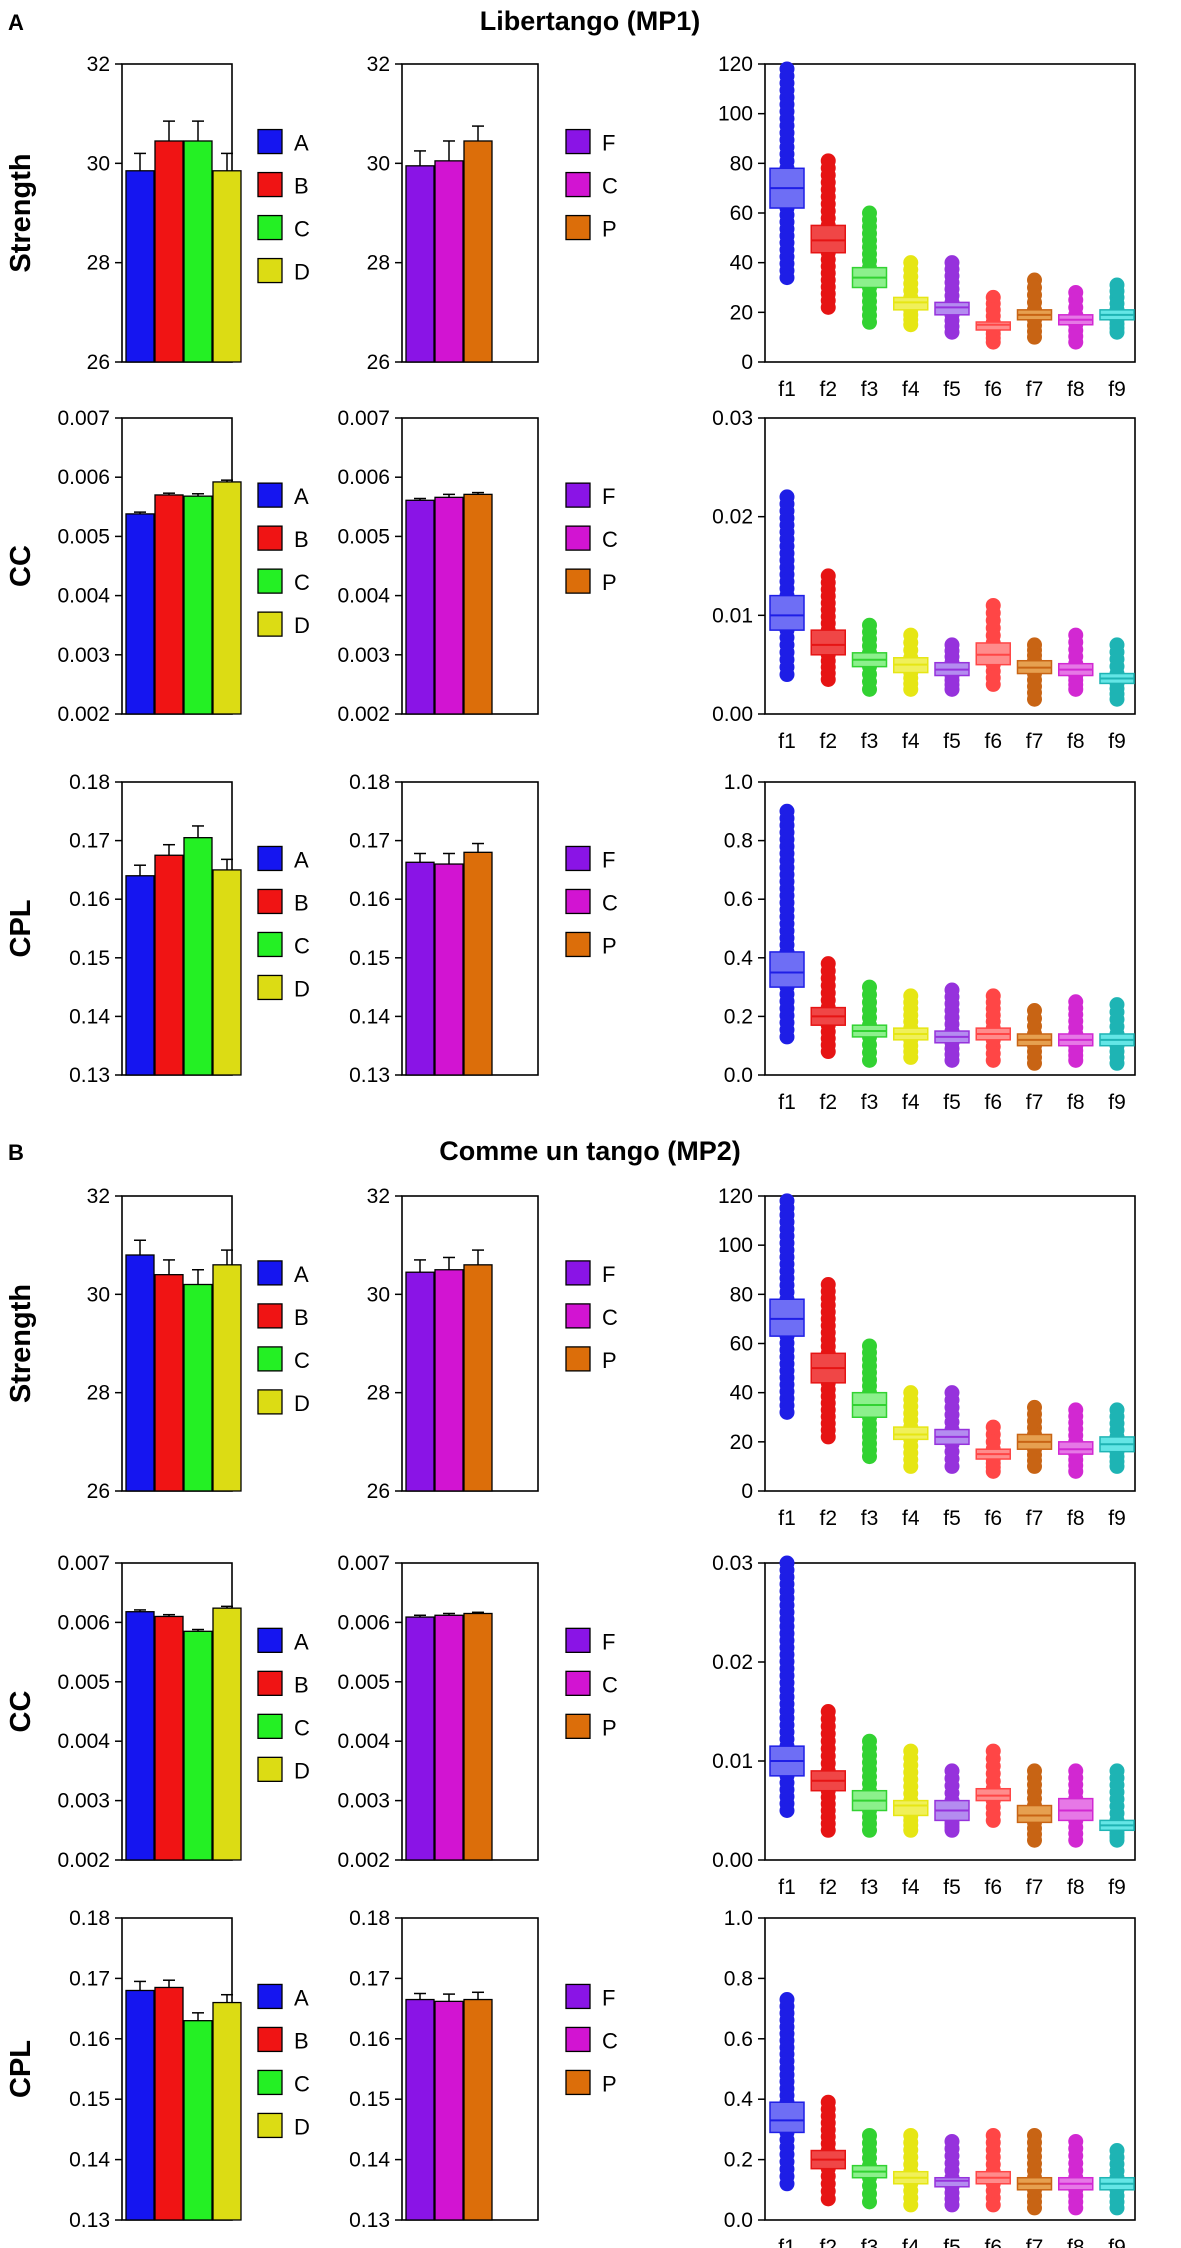 The height and width of the screenshot is (2248, 1181). I want to click on panel-b-cc-group-bars-legend-label: B, so click(301, 1684).